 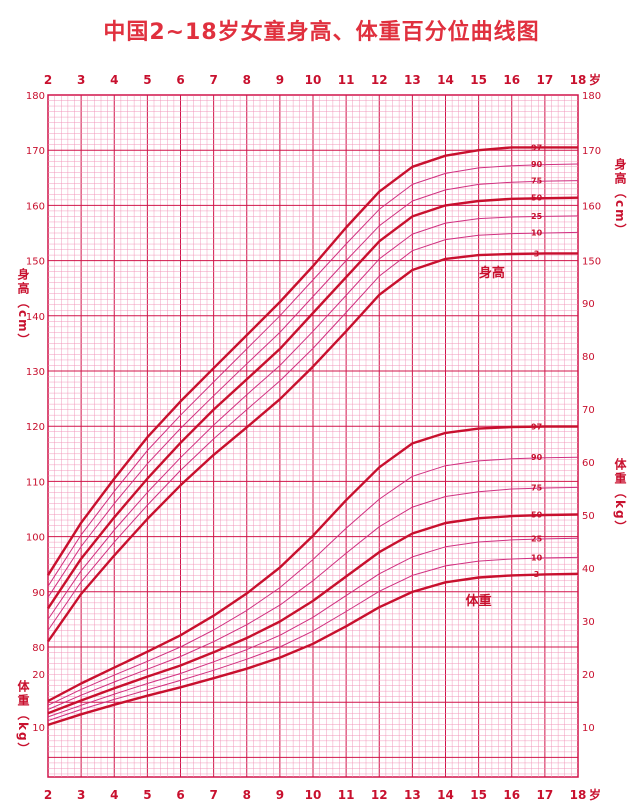 What do you see at coordinates (81, 80) in the screenshot?
I see `x-tick-label-top: 3` at bounding box center [81, 80].